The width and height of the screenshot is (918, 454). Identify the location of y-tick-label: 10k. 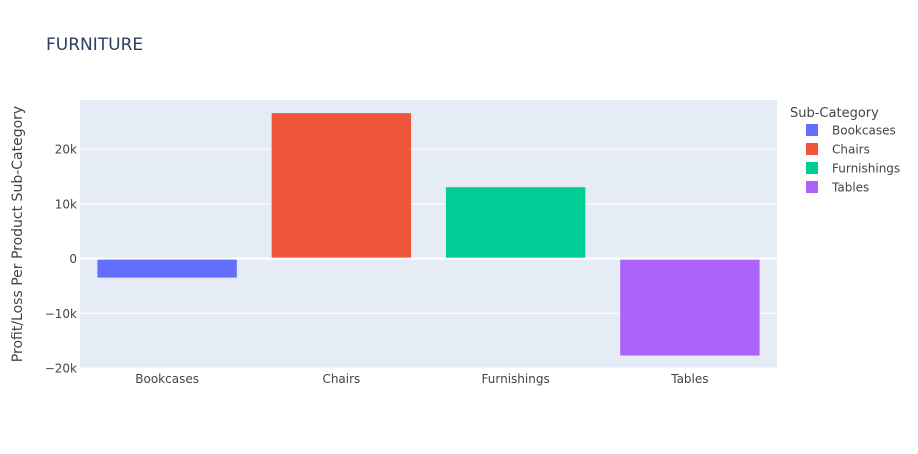
(66, 204).